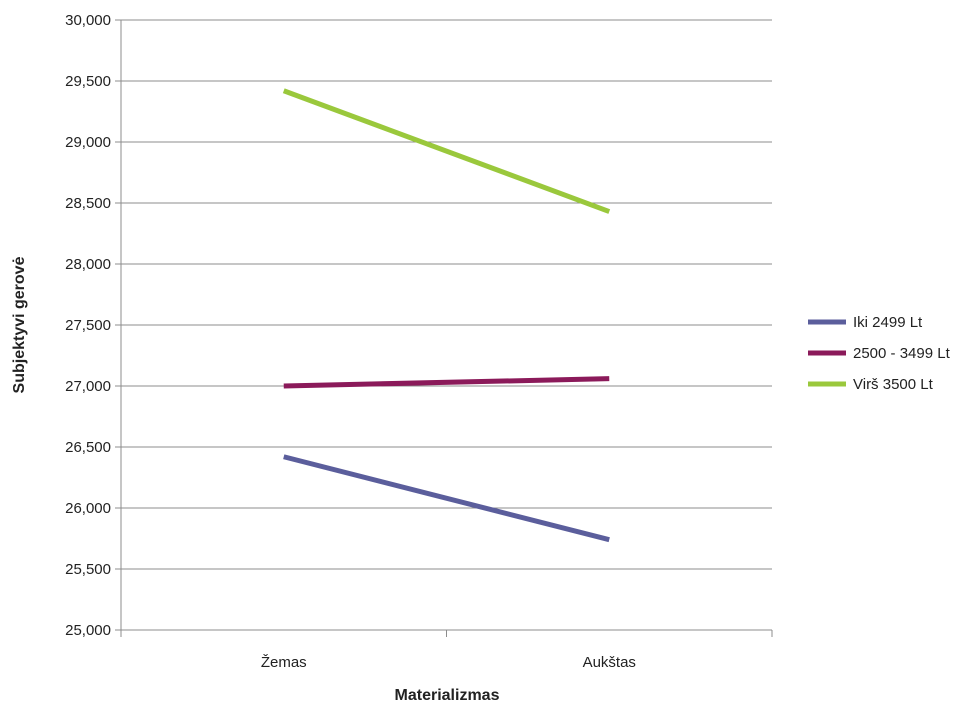 The width and height of the screenshot is (980, 705). Describe the element at coordinates (902, 353) in the screenshot. I see `legend-label: 2500 - 3499 Lt` at that location.